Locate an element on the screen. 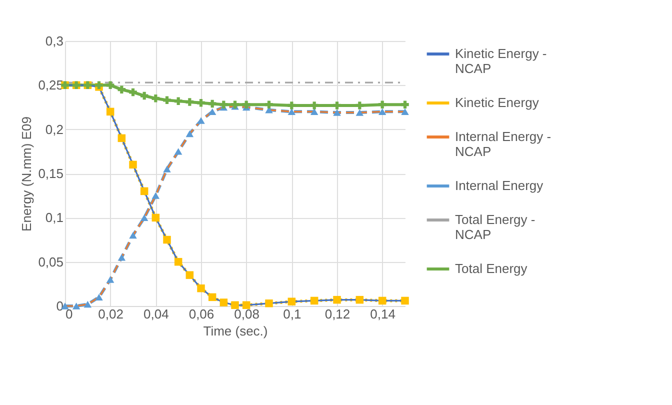 The width and height of the screenshot is (672, 405). x-tick-label: 0,02 is located at coordinates (111, 314).